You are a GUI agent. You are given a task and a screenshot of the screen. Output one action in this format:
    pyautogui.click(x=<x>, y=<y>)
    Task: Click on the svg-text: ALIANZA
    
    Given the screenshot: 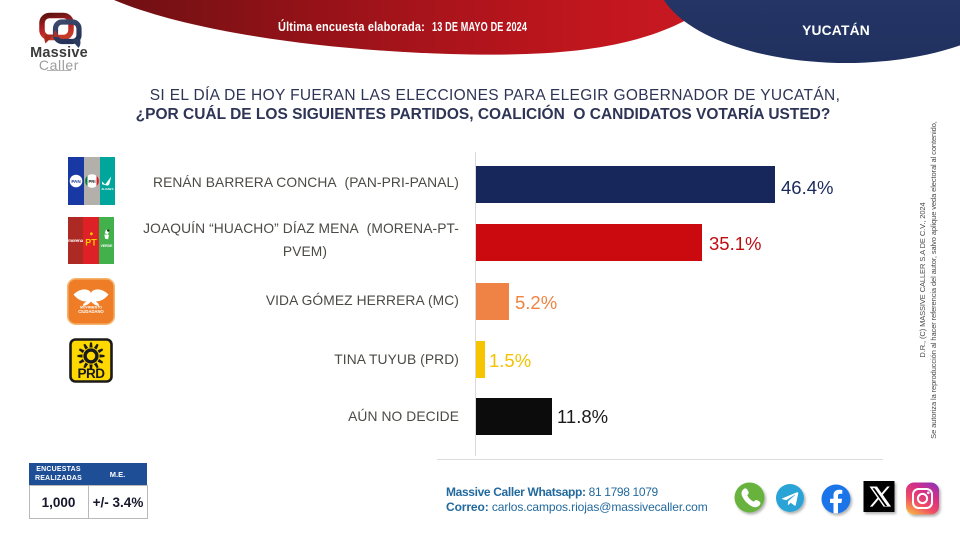 What is the action you would take?
    pyautogui.click(x=107, y=189)
    